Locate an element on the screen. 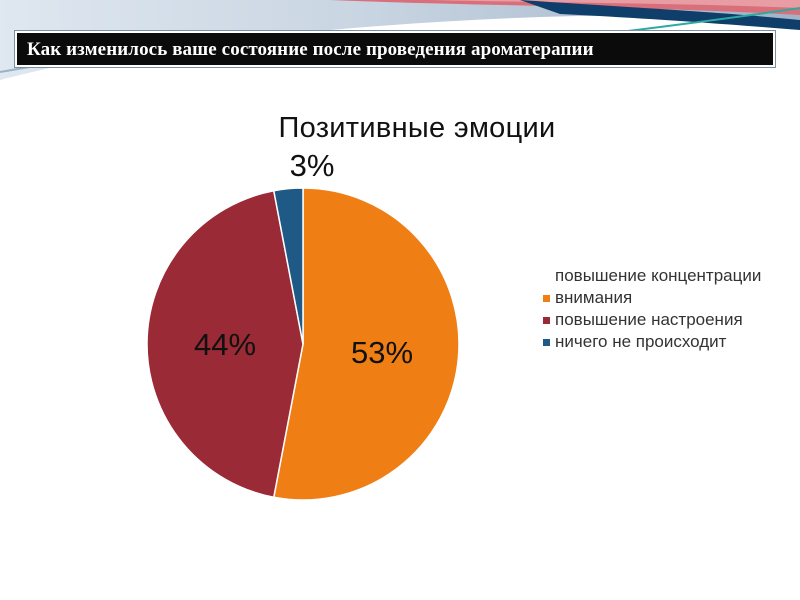 Image resolution: width=800 pixels, height=600 pixels. legend-swatch-mood is located at coordinates (546, 320).